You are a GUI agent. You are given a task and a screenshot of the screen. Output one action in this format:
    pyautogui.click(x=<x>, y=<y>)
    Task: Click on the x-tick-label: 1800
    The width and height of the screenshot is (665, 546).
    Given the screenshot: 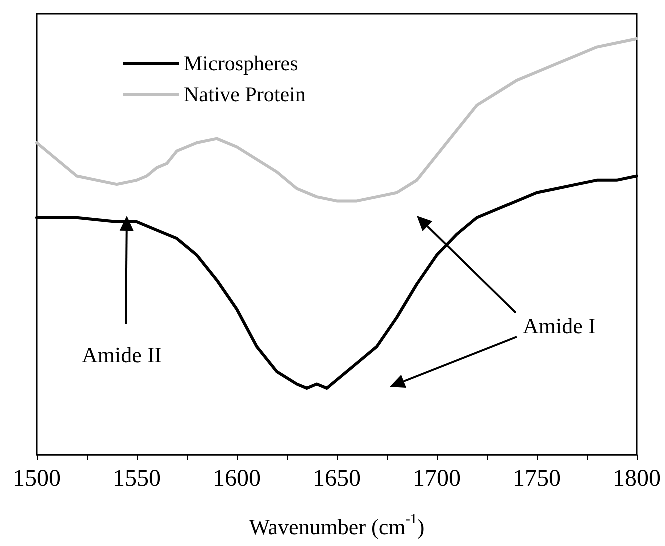 What is the action you would take?
    pyautogui.click(x=637, y=479)
    